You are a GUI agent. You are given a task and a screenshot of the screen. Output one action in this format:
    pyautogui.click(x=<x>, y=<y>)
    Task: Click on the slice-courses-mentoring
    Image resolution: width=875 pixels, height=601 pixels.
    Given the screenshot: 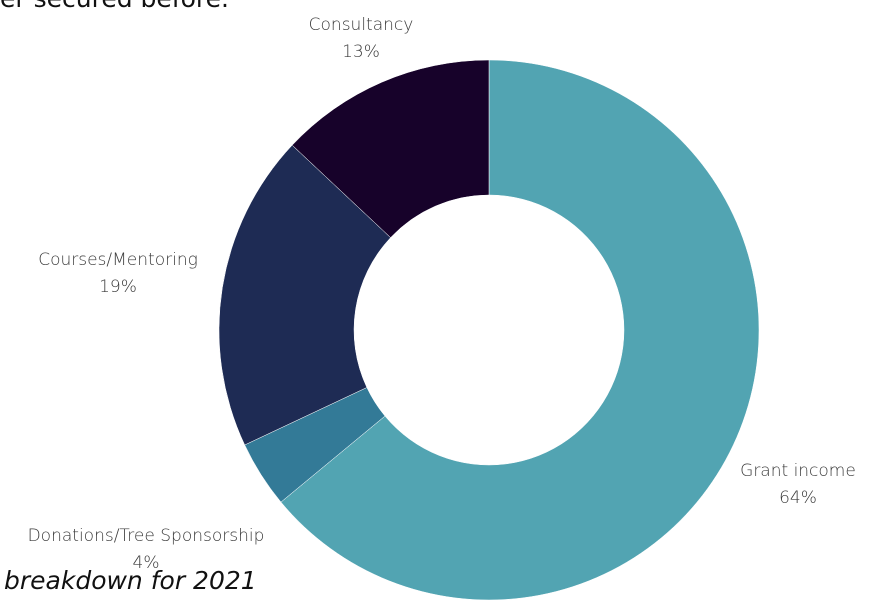 What is the action you would take?
    pyautogui.click(x=304, y=295)
    